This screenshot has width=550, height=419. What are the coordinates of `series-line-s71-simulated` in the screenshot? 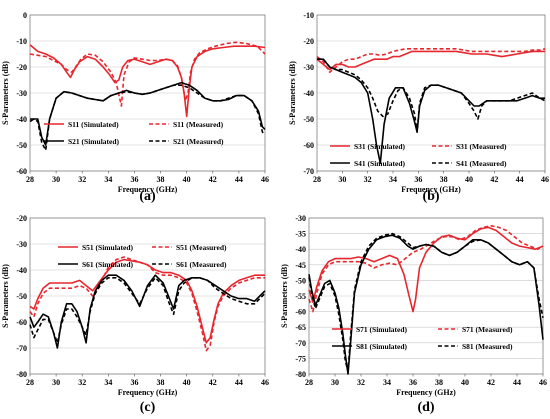 It's located at (426, 269).